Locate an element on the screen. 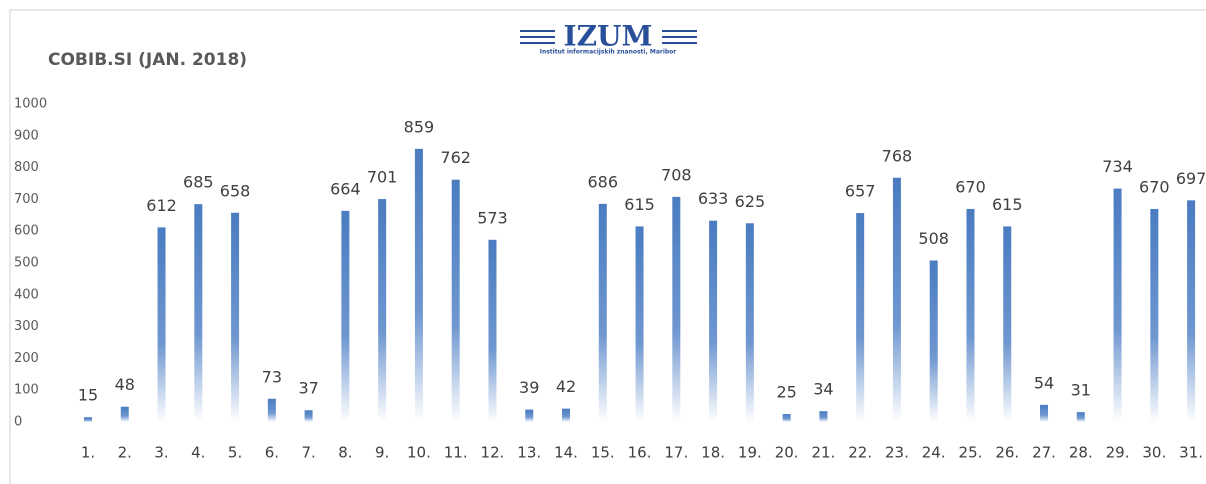  value-label: 573 is located at coordinates (492, 217).